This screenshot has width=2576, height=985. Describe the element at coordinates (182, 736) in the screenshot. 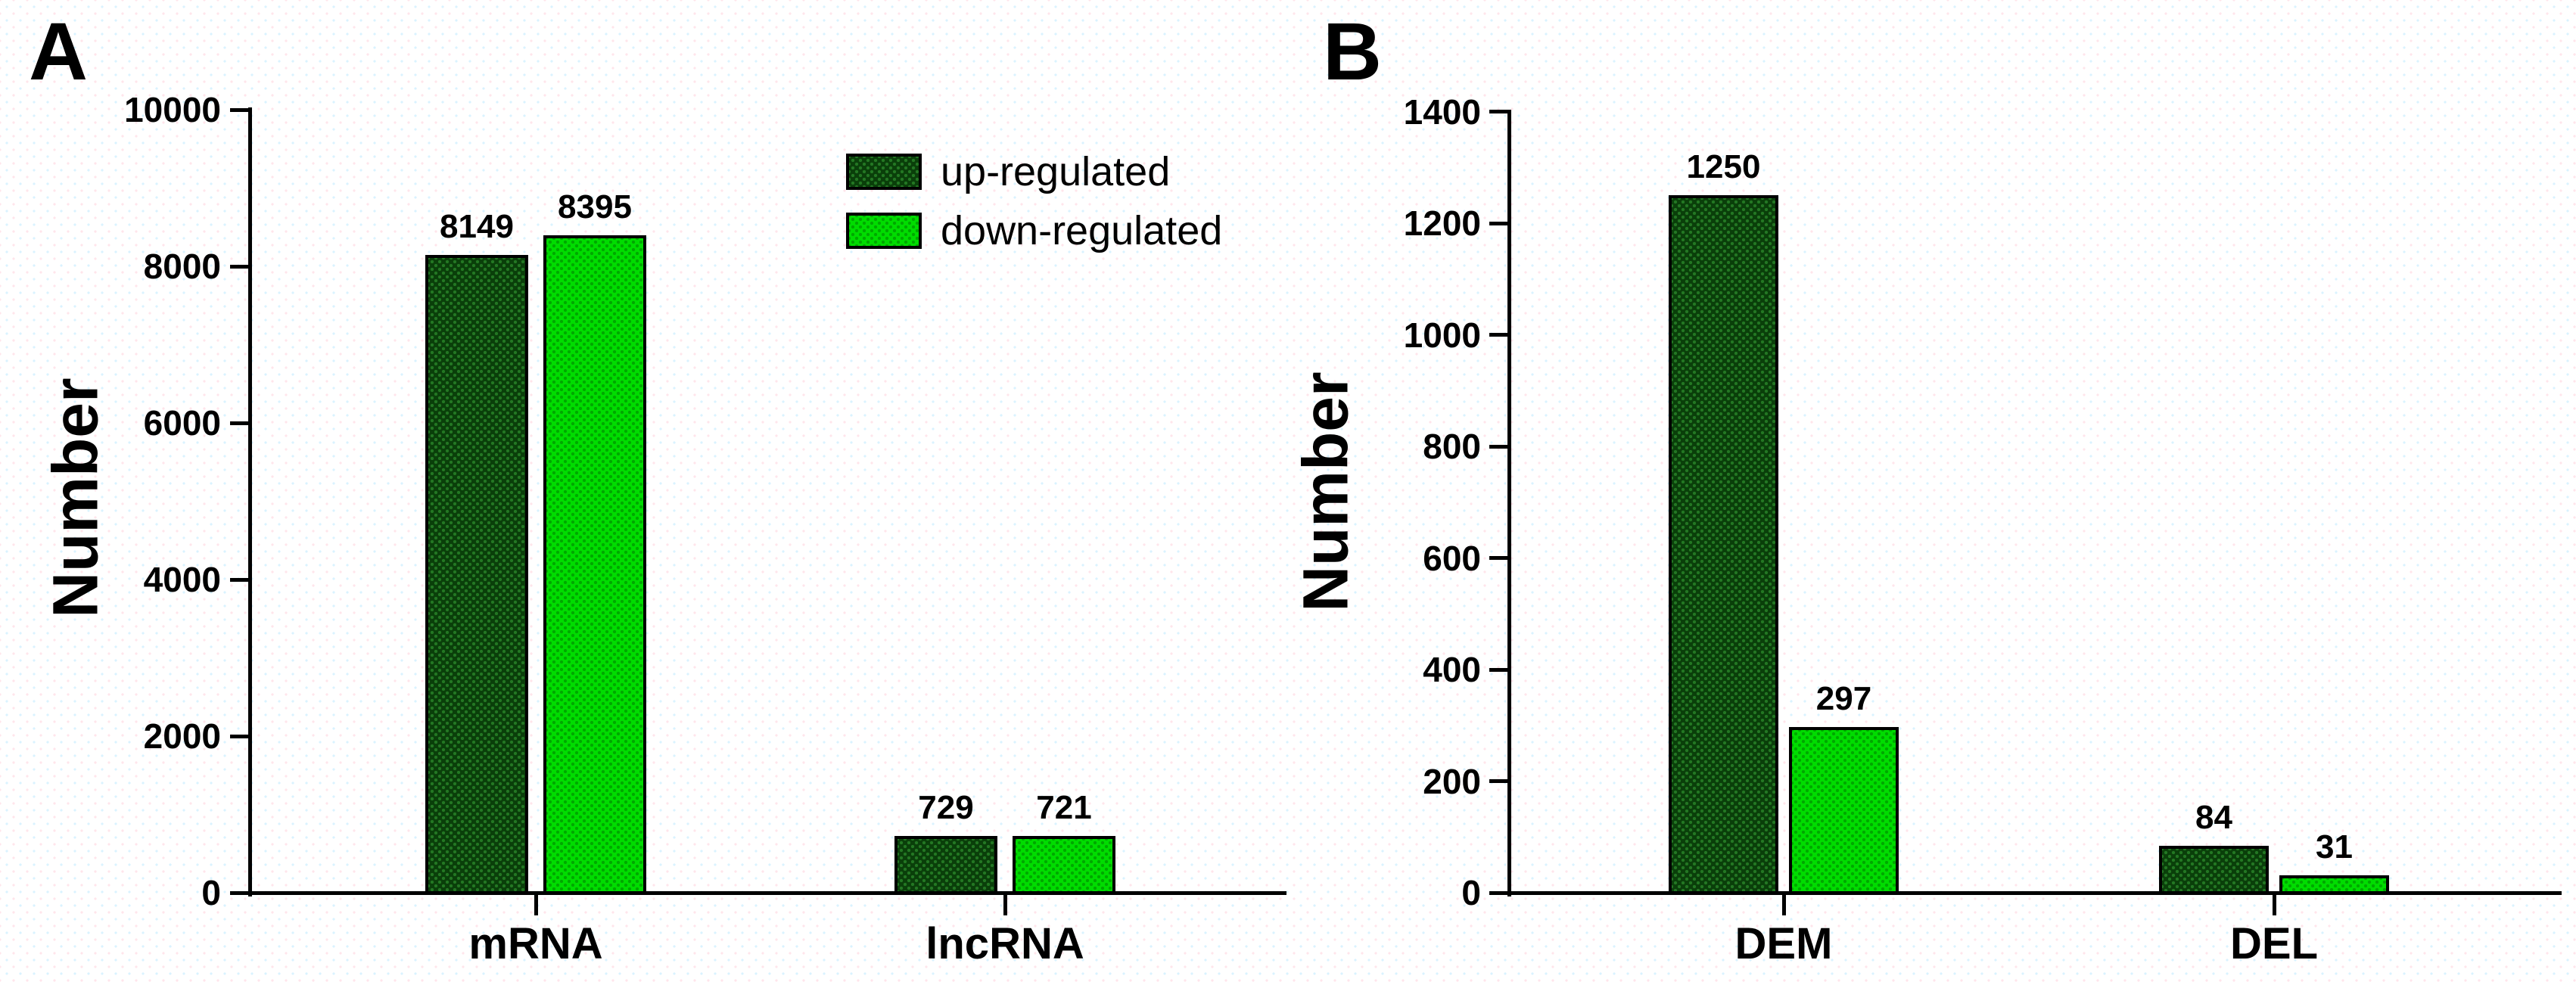

I see `panel-a-y-tick-label: 2000` at that location.